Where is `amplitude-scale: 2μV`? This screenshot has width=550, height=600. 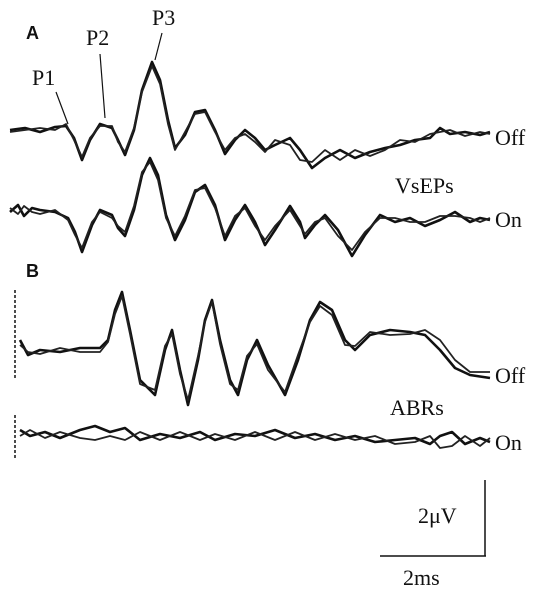
amplitude-scale: 2μV is located at coordinates (437, 515).